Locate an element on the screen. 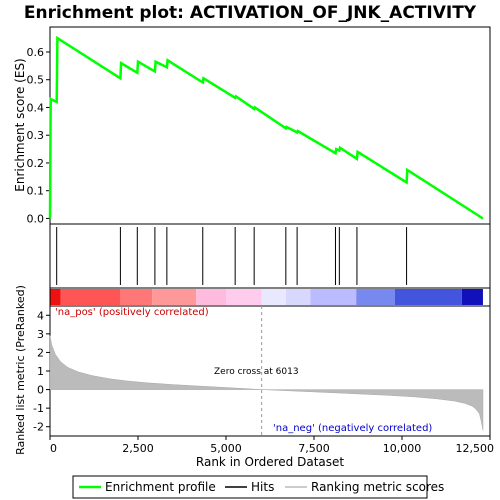  legend-label-enrichment-profile: Enrichment profile is located at coordinates (160, 487).